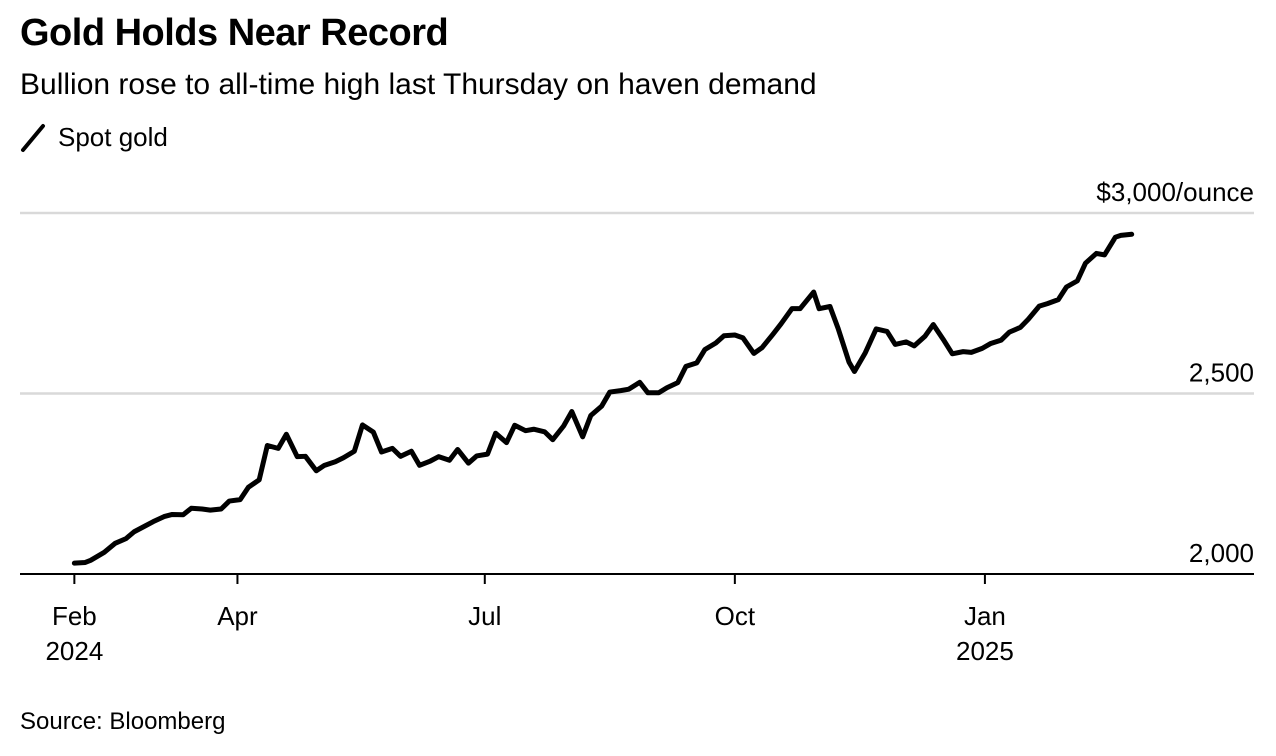 This screenshot has width=1276, height=756. Describe the element at coordinates (234, 33) in the screenshot. I see `chart-title: Gold Holds Near Record` at that location.